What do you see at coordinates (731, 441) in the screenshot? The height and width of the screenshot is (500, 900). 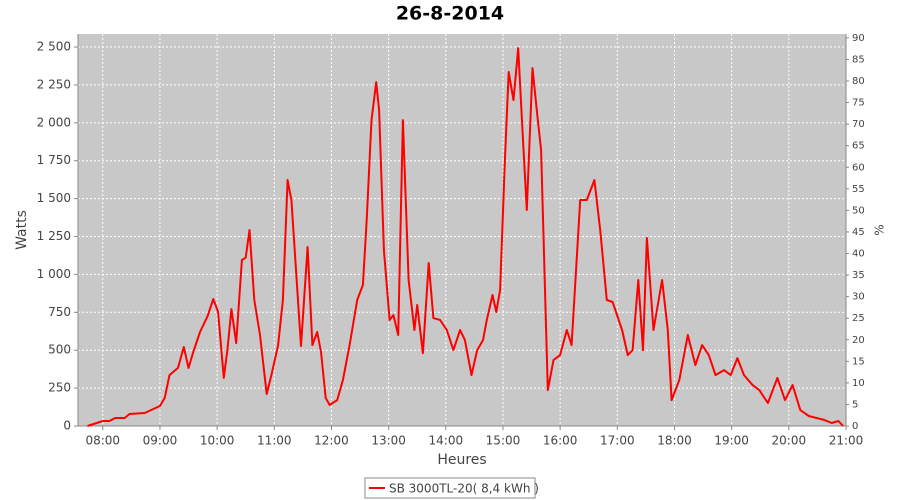 I see `x-tick-label: 19:00` at bounding box center [731, 441].